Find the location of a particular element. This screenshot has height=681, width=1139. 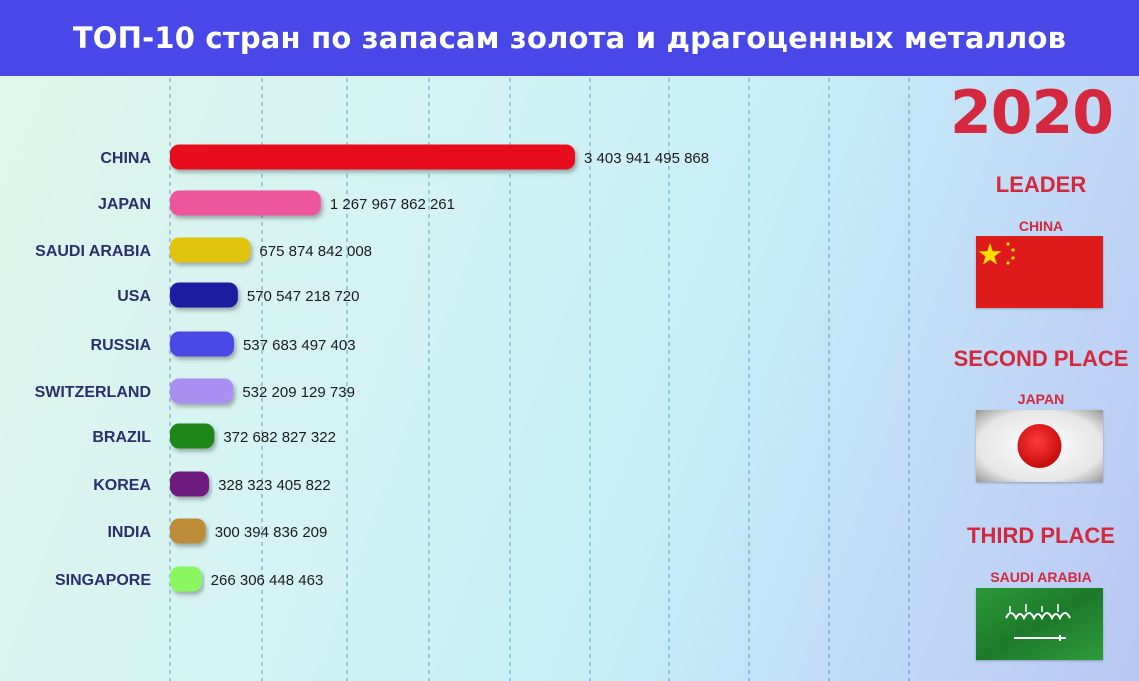

leader-country: CHINA is located at coordinates (1041, 226).